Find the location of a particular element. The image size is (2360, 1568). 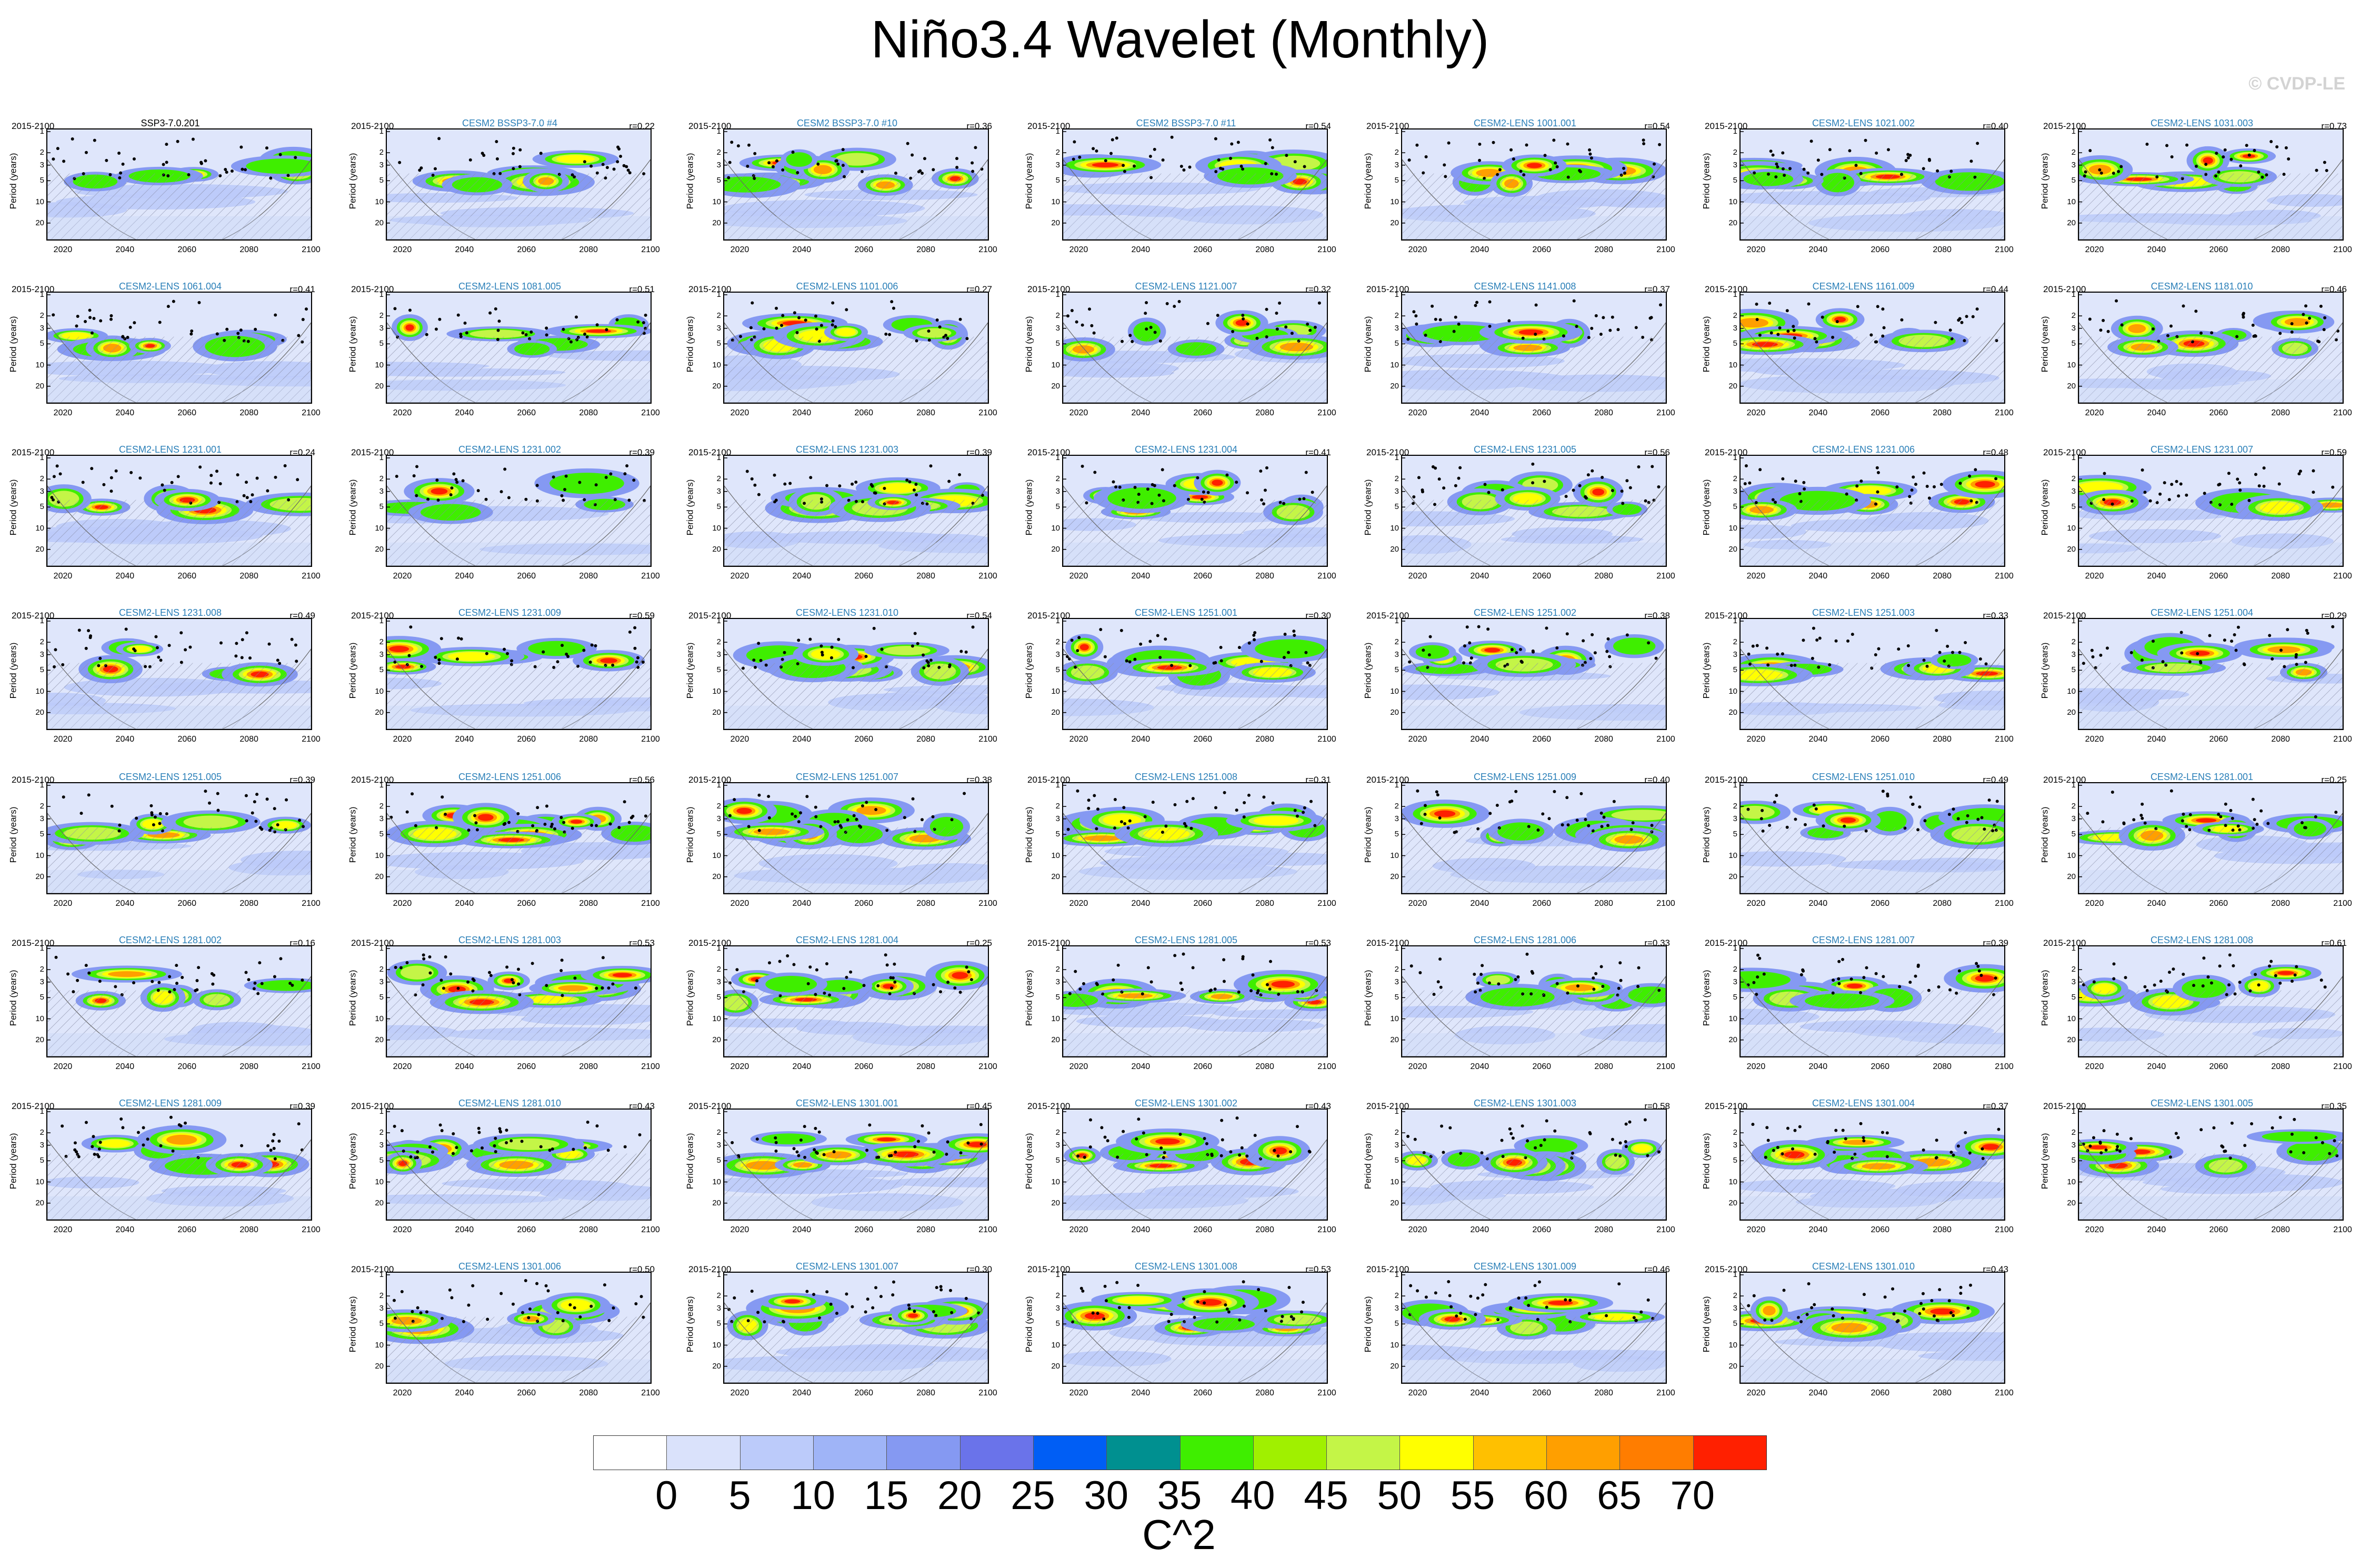

x-tick-label: 2100 is located at coordinates (1326, 739).